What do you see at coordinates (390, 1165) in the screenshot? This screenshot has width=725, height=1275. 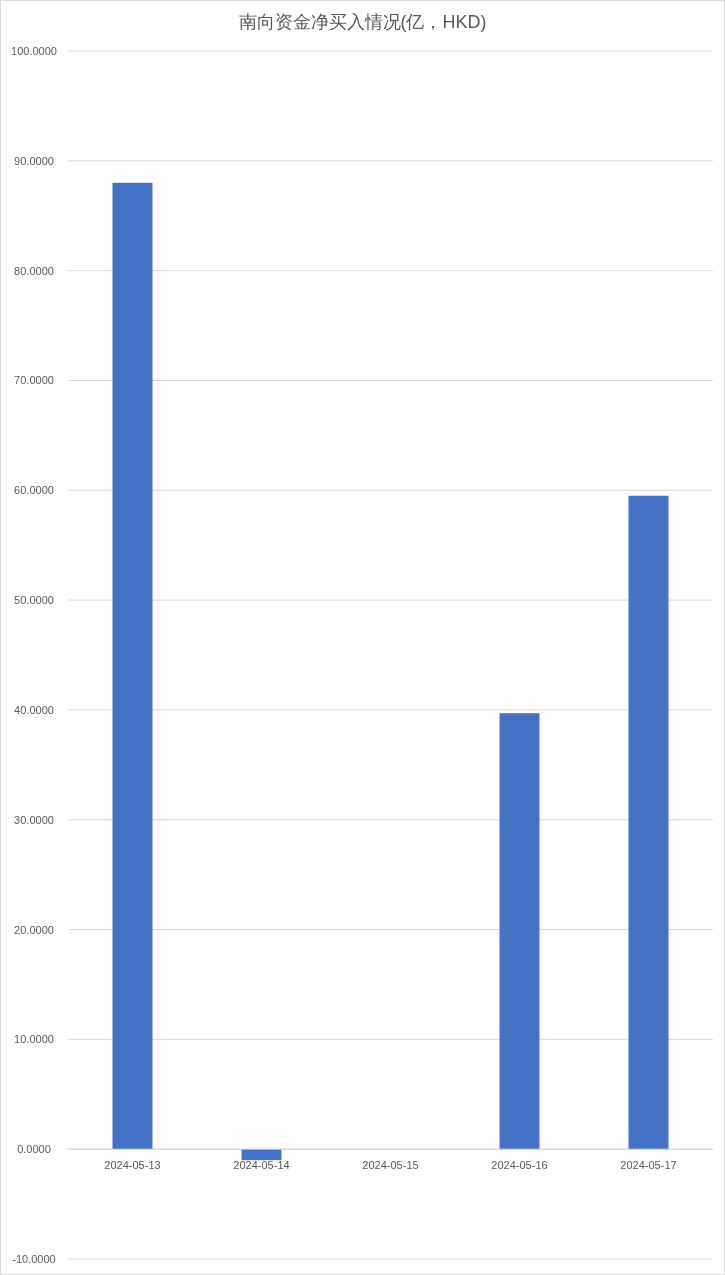 I see `x-tick-label: 2024-05-15` at bounding box center [390, 1165].